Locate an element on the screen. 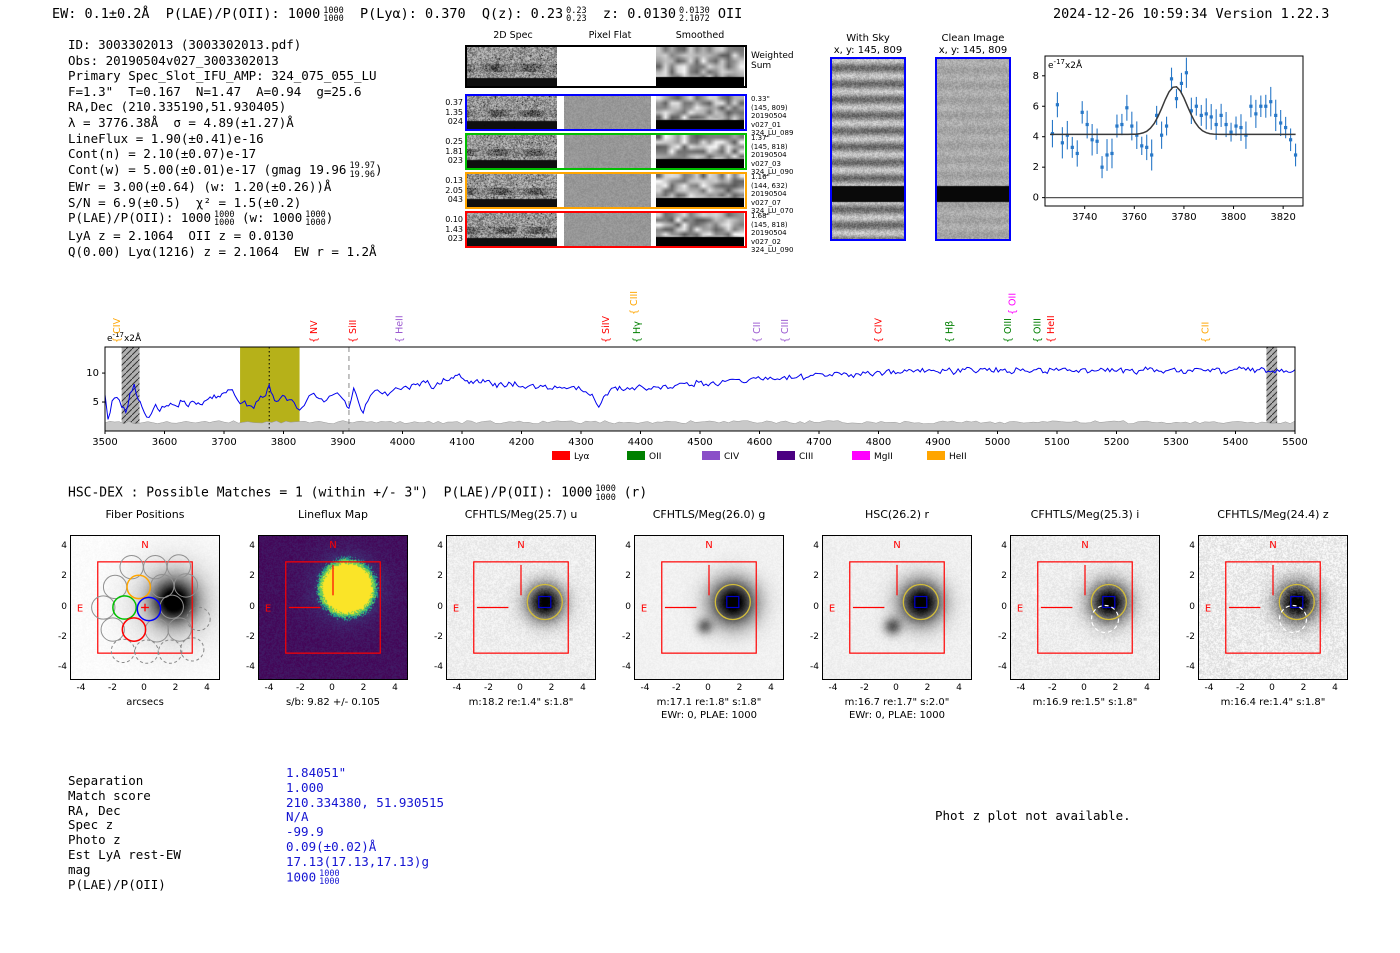 The image size is (1400, 953). right-label-line: 1.37" is located at coordinates (760, 138).